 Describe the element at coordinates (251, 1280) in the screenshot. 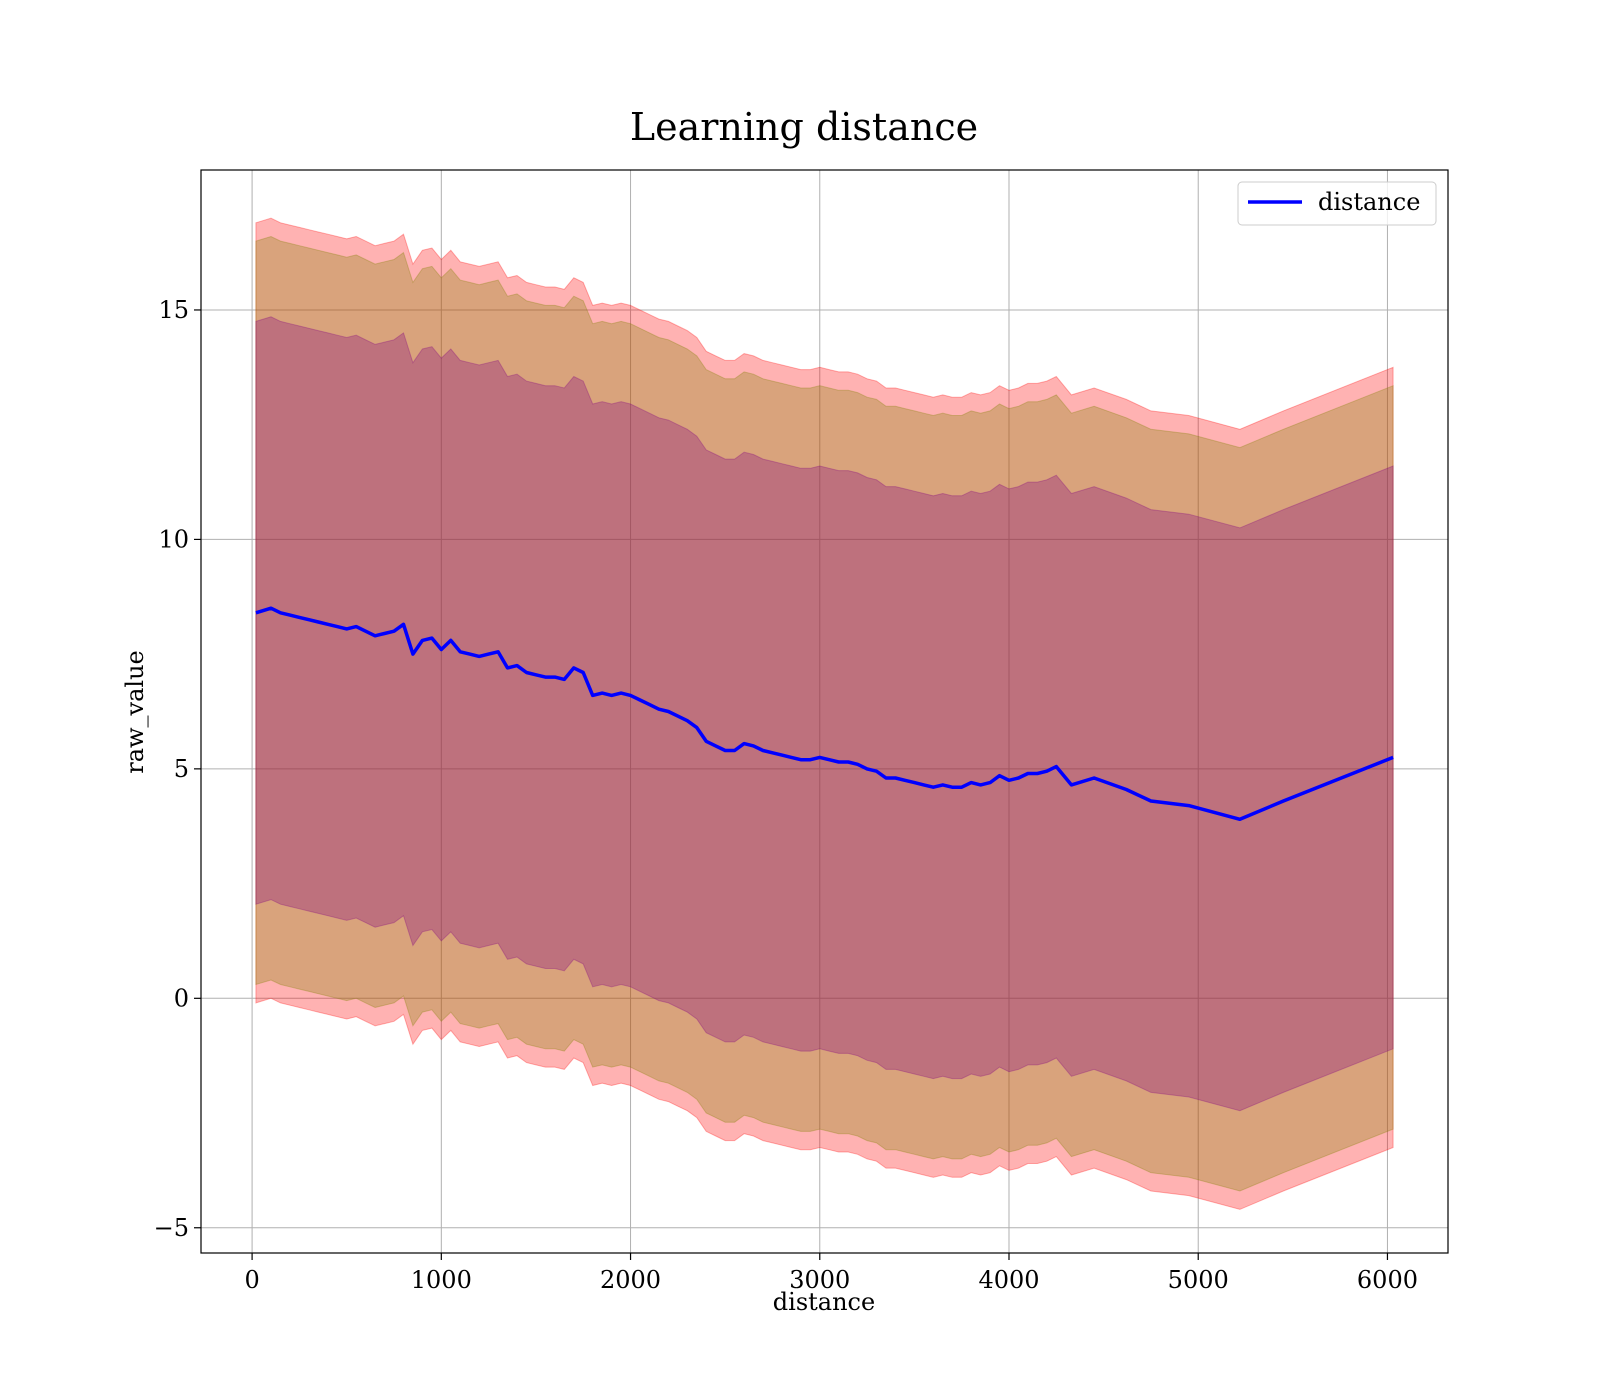

I see `x-tick-label: 0` at that location.